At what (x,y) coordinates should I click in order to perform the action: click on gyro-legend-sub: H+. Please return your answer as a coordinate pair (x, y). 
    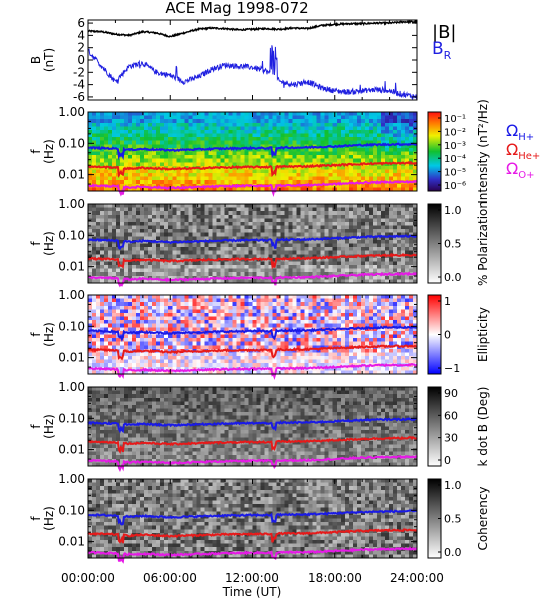
    Looking at the image, I should click on (526, 137).